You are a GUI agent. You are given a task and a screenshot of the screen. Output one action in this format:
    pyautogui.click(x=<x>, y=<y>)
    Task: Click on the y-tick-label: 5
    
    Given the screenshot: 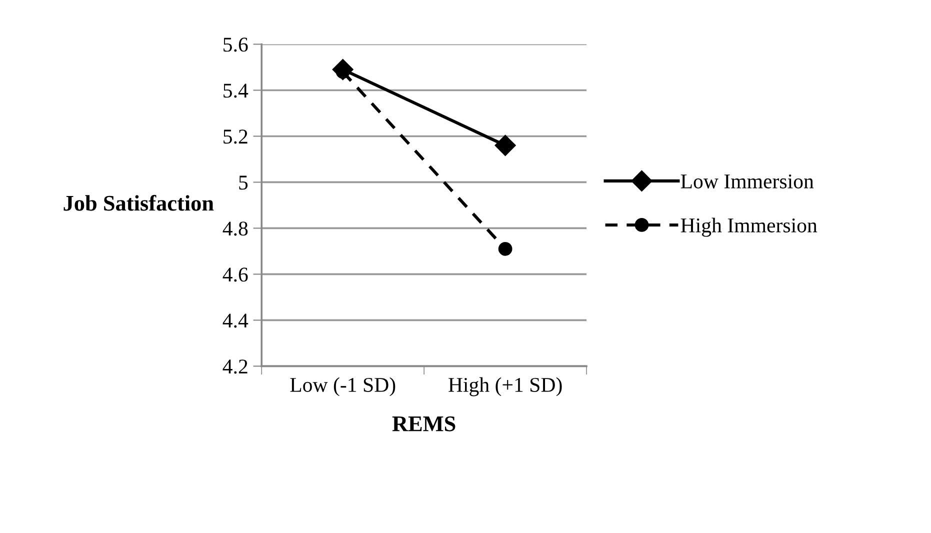 What is the action you would take?
    pyautogui.click(x=243, y=183)
    